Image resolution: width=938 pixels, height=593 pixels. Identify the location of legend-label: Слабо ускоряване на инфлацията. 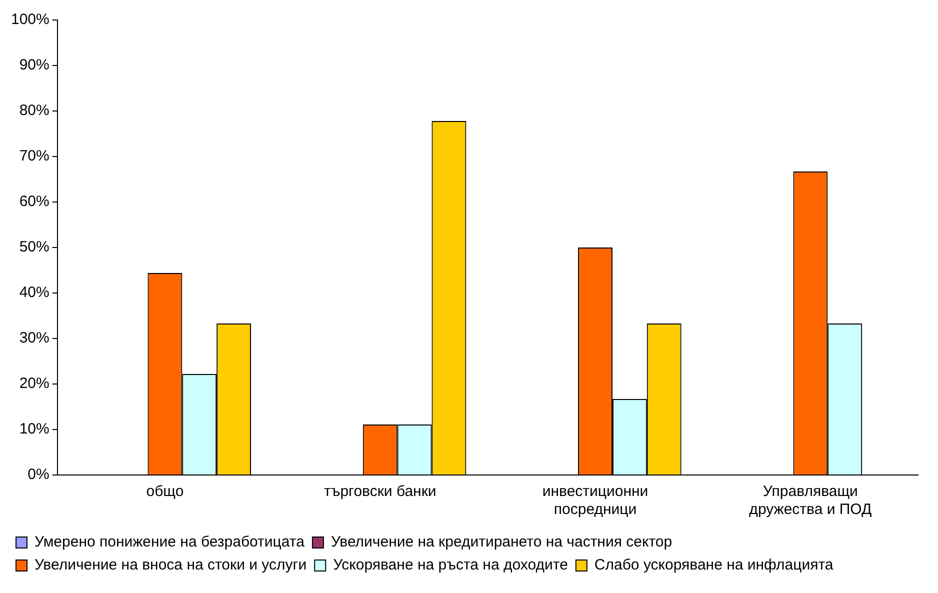
(714, 565).